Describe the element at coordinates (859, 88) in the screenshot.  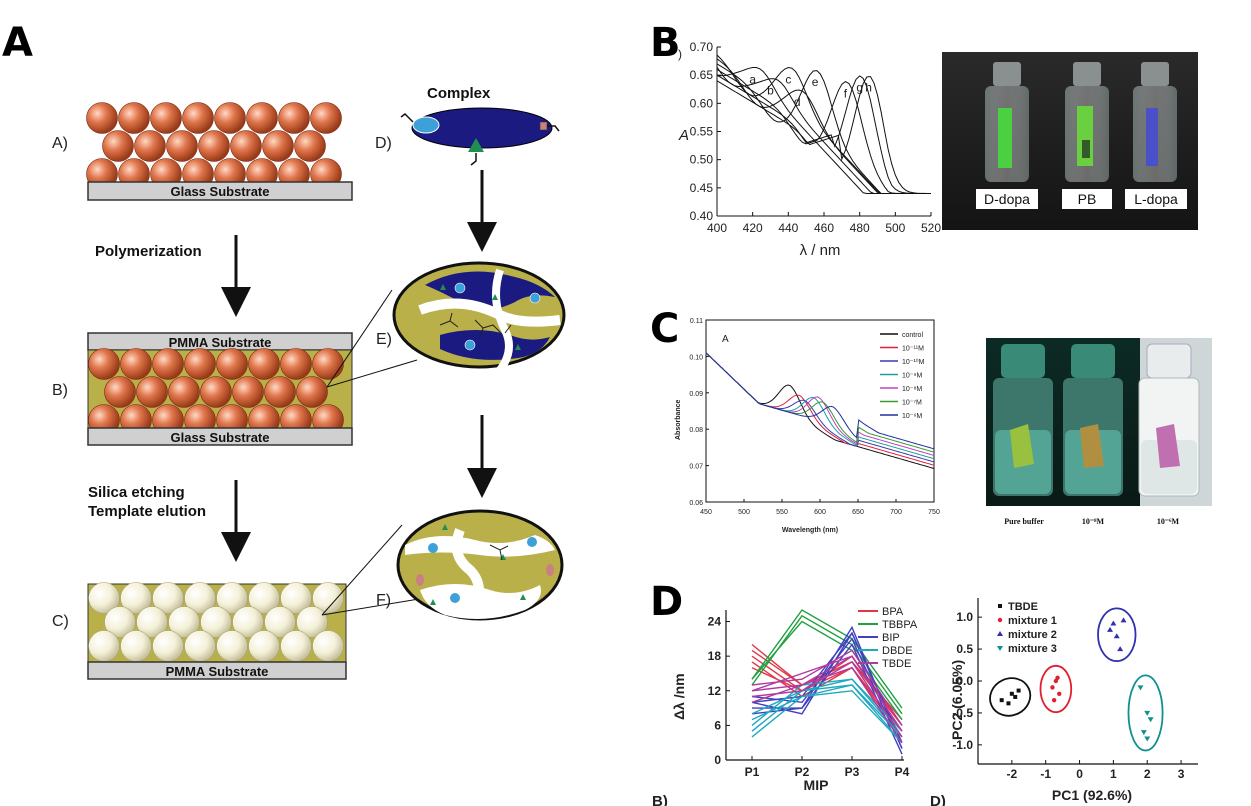
I see `peak-label: g` at that location.